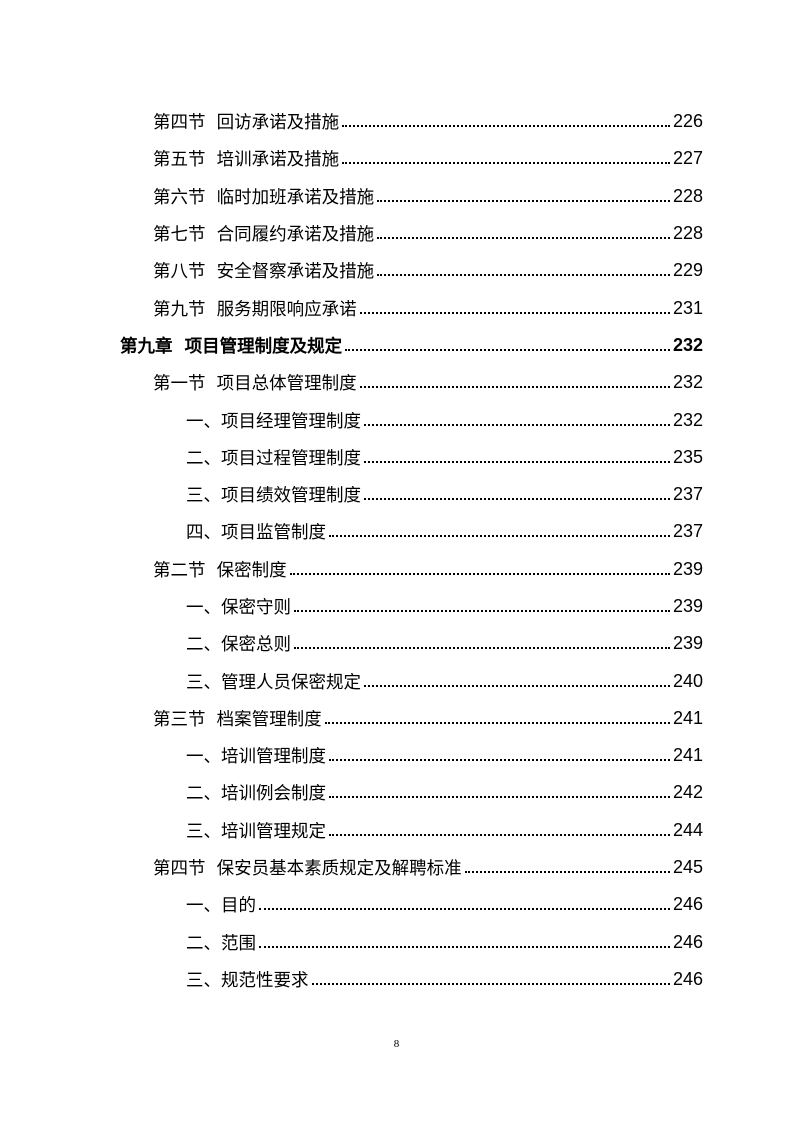 This screenshot has width=793, height=1122. I want to click on toc-section-entry: 第九节 服务期限响应承诺 231, so click(351, 307).